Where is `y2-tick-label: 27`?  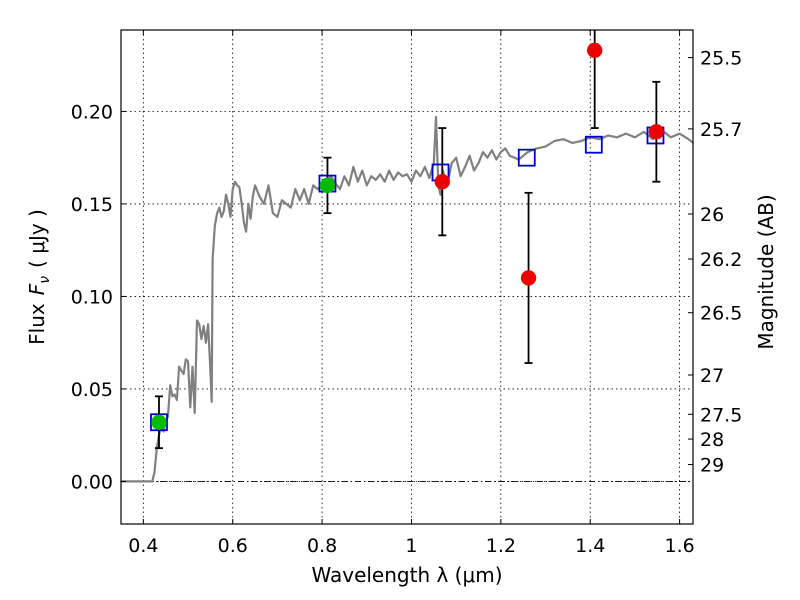 y2-tick-label: 27 is located at coordinates (712, 376).